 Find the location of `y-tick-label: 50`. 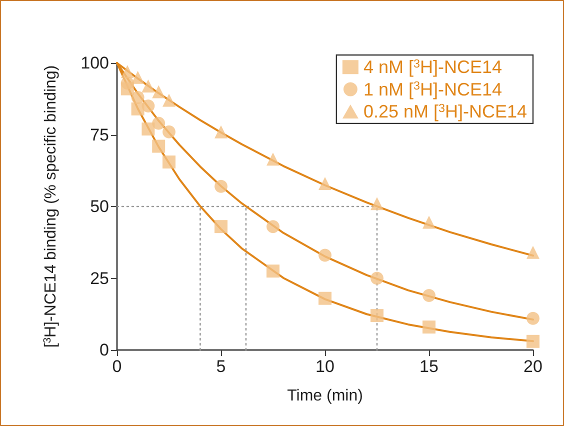

y-tick-label: 50 is located at coordinates (99, 206).